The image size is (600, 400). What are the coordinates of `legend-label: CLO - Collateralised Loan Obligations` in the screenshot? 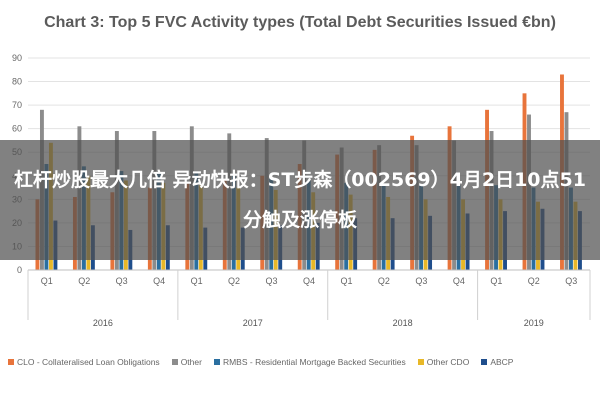 It's located at (88, 362).